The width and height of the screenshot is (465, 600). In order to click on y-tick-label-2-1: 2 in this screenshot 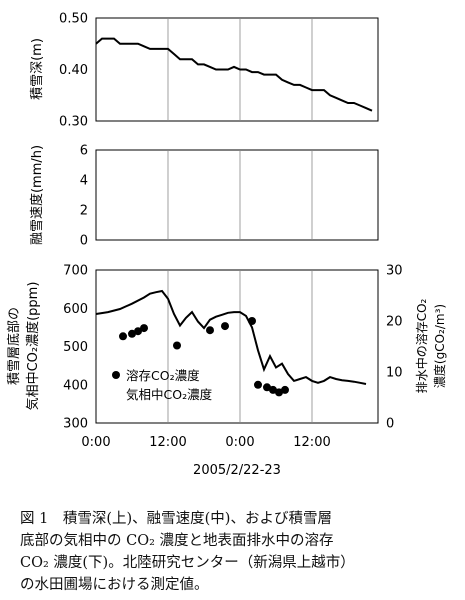, I will do `click(84, 211)`.